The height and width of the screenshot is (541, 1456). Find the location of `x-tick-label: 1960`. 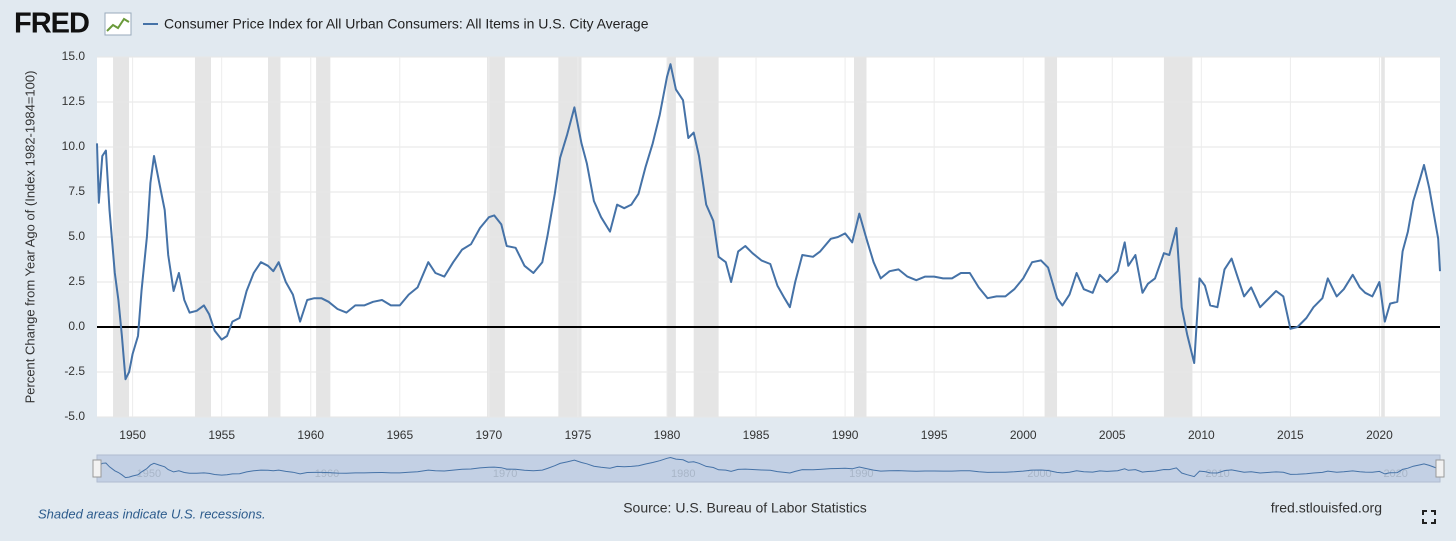

x-tick-label: 1960 is located at coordinates (310, 435).